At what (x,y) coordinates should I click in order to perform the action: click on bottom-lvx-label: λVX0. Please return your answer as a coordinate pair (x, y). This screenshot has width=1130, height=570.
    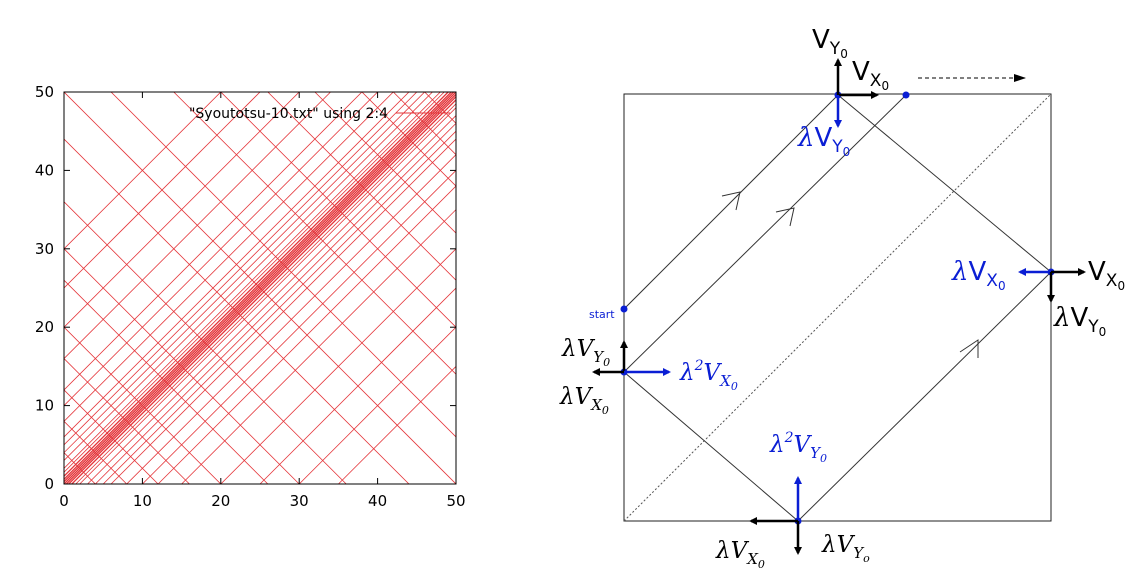
    Looking at the image, I should click on (740, 554).